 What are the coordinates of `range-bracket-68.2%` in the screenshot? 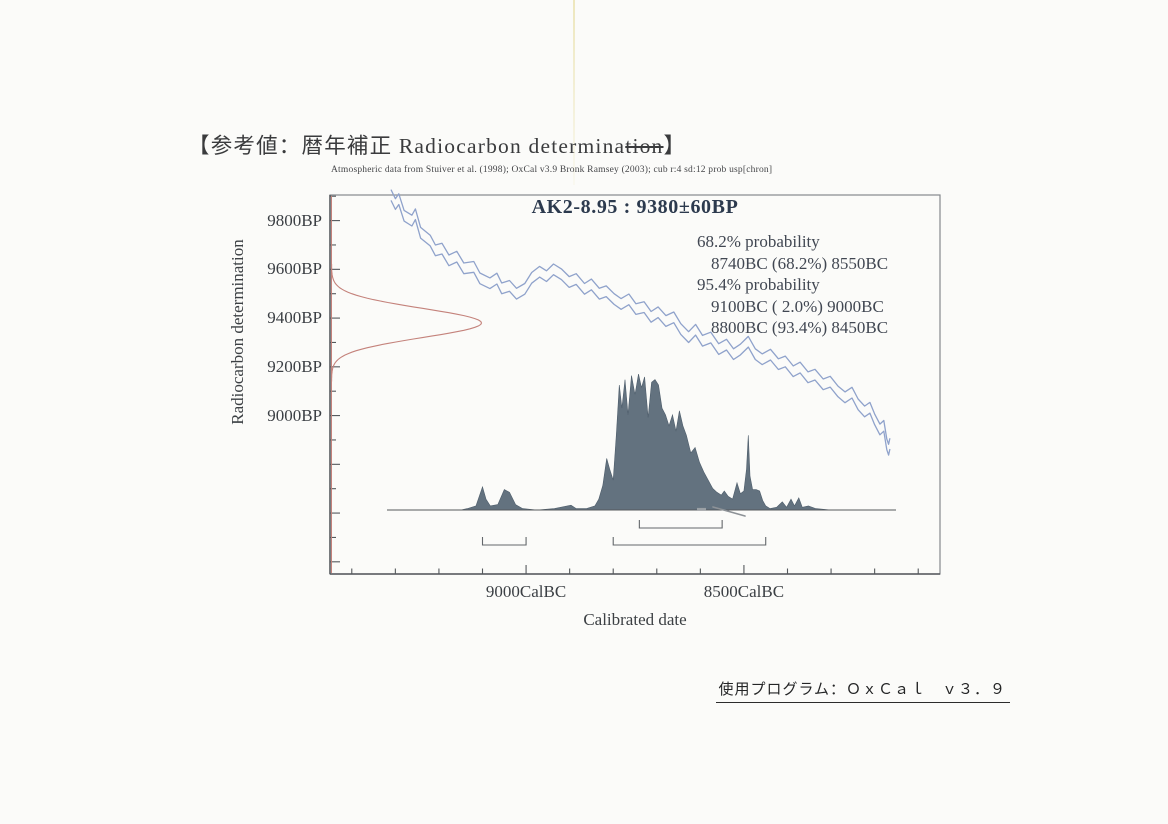 It's located at (680, 524).